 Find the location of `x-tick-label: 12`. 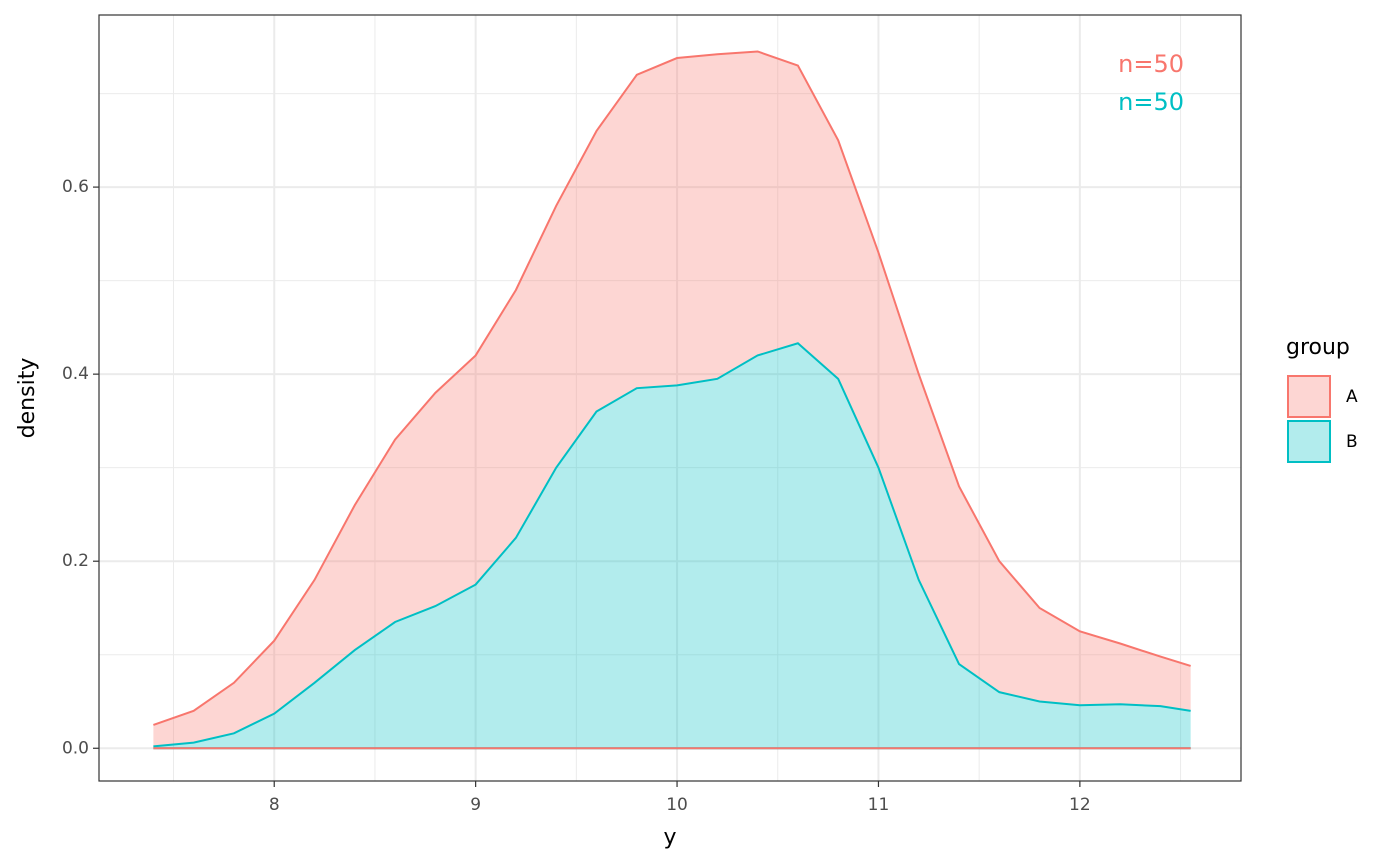

x-tick-label: 12 is located at coordinates (1080, 805).